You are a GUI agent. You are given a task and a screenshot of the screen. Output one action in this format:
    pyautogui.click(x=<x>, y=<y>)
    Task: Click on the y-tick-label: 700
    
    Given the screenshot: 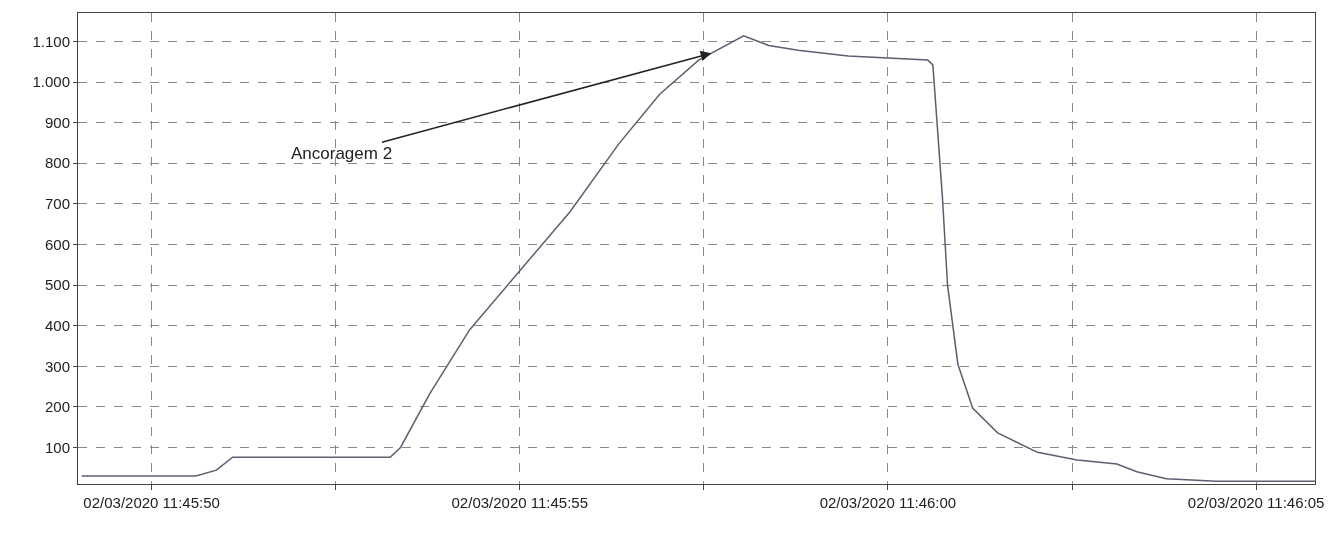 What is the action you would take?
    pyautogui.click(x=57, y=204)
    